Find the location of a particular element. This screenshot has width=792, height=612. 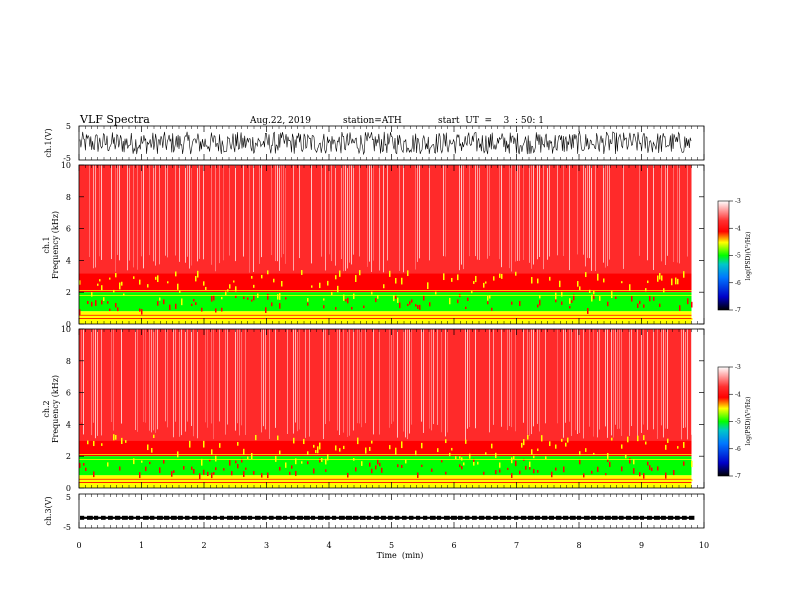

xtick-label: 1 is located at coordinates (141, 545).